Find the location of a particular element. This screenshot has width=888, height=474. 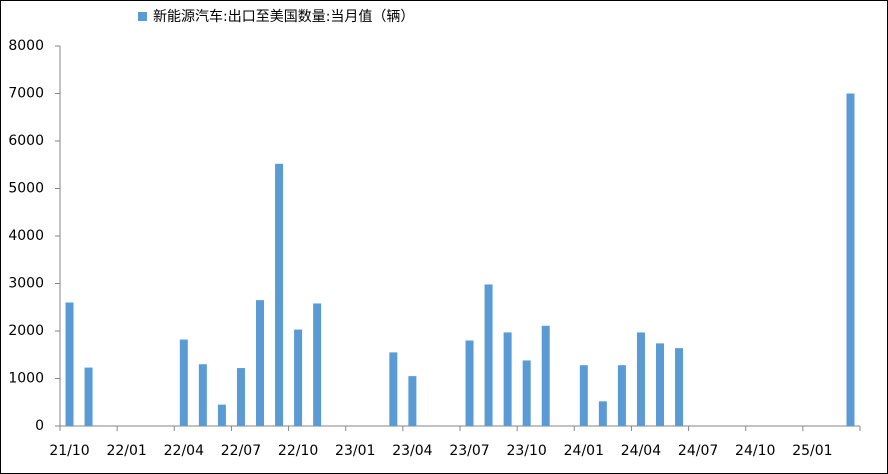

x-tick-label: 22/04 is located at coordinates (184, 451).